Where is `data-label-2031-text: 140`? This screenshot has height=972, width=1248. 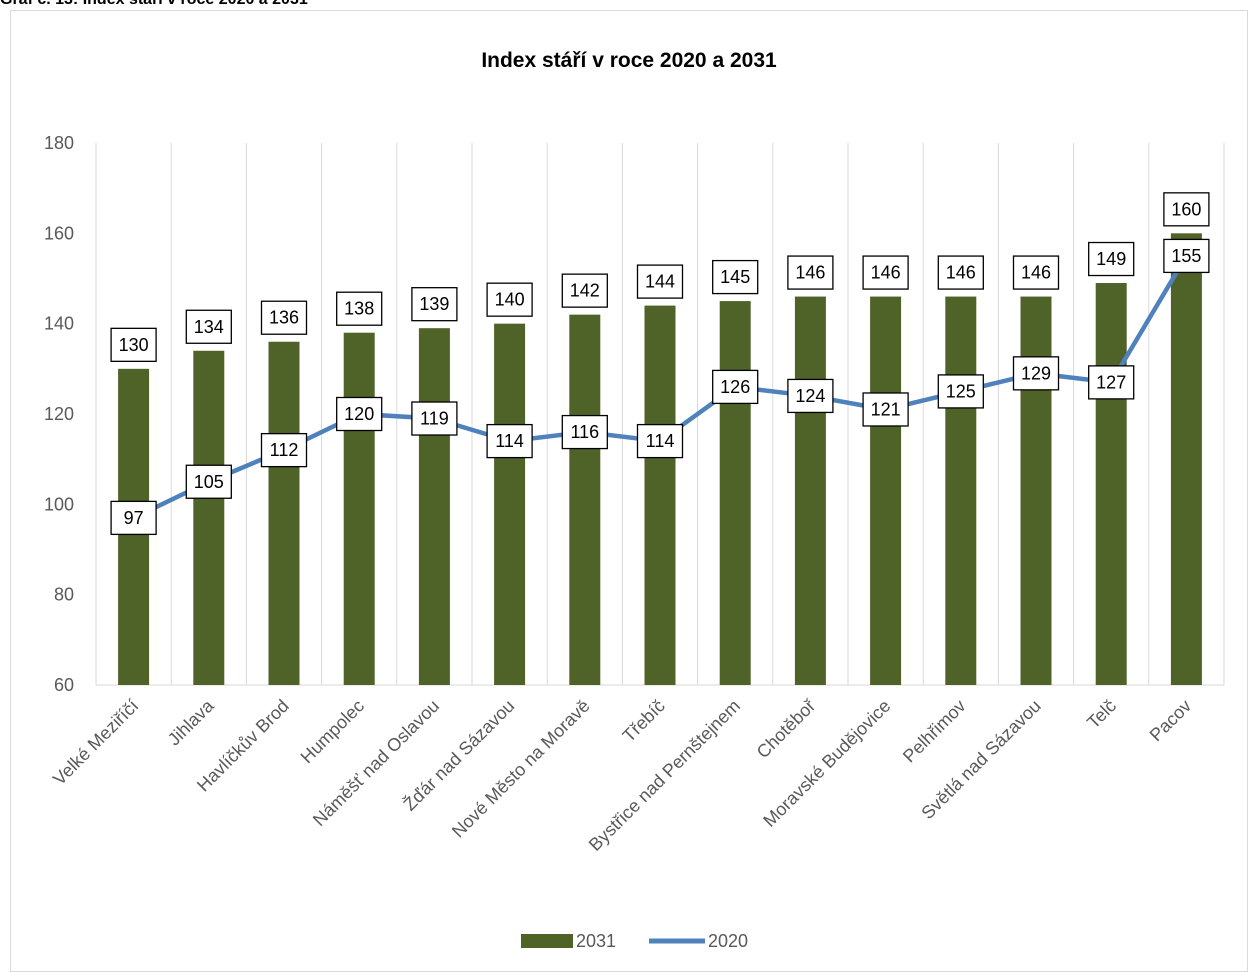 data-label-2031-text: 140 is located at coordinates (510, 300).